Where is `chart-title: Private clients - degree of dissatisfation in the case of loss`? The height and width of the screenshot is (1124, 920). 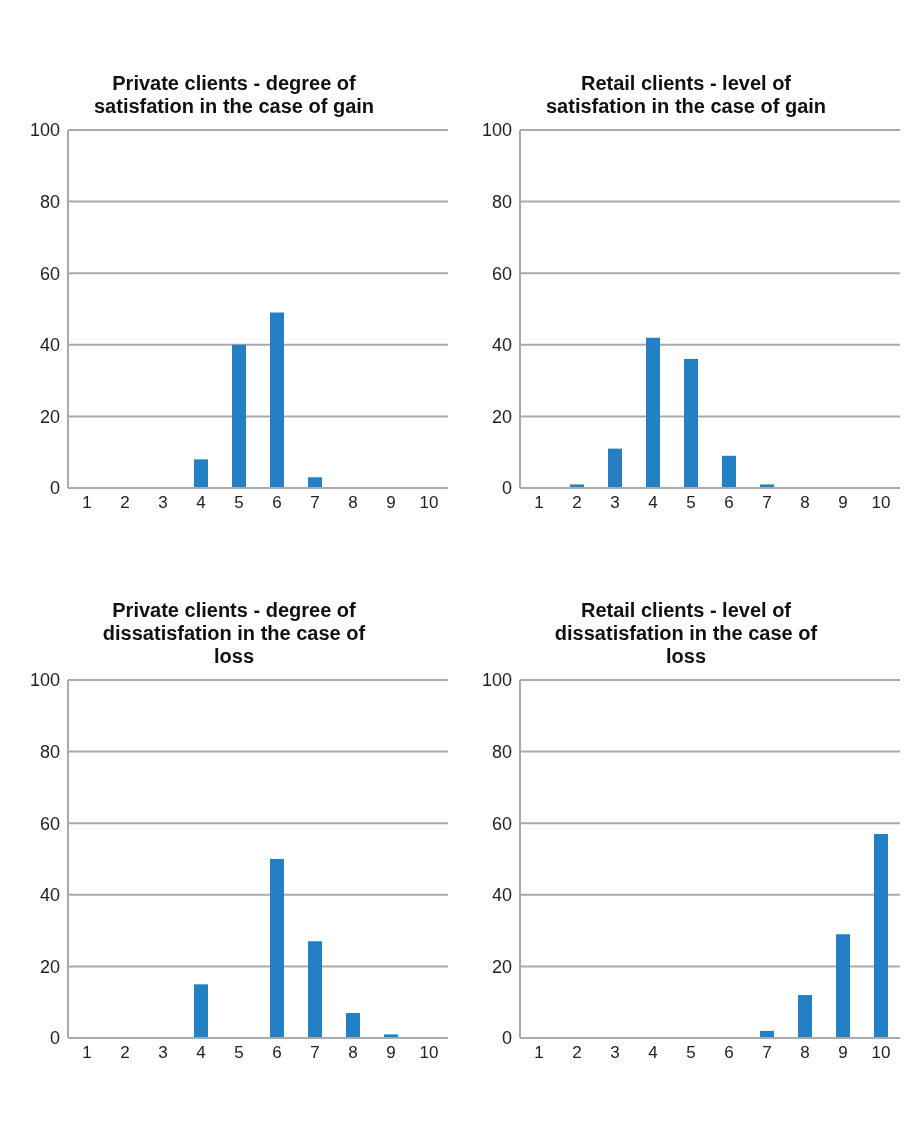 chart-title: Private clients - degree of dissatisfation in the case of loss is located at coordinates (234, 633).